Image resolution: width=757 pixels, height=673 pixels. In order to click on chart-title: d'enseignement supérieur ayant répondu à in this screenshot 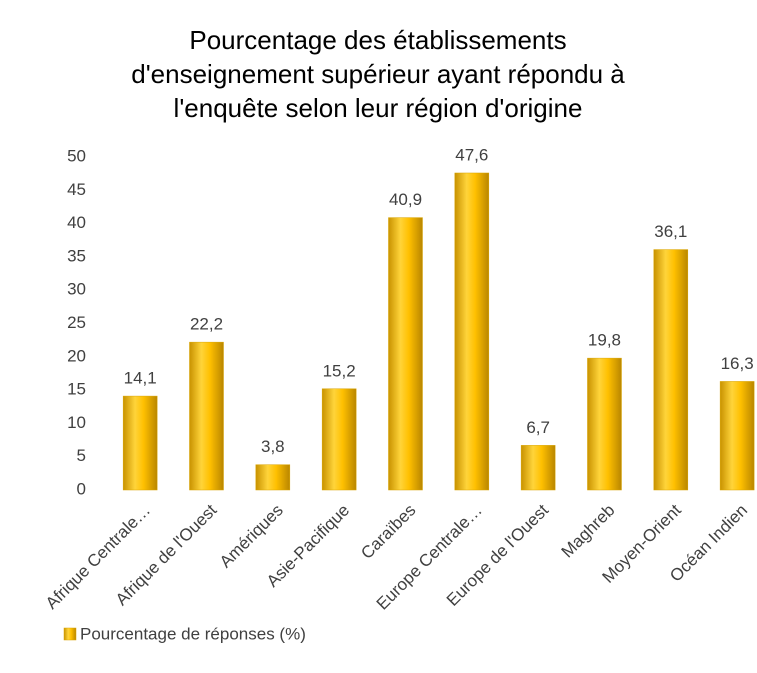, I will do `click(378, 74)`.